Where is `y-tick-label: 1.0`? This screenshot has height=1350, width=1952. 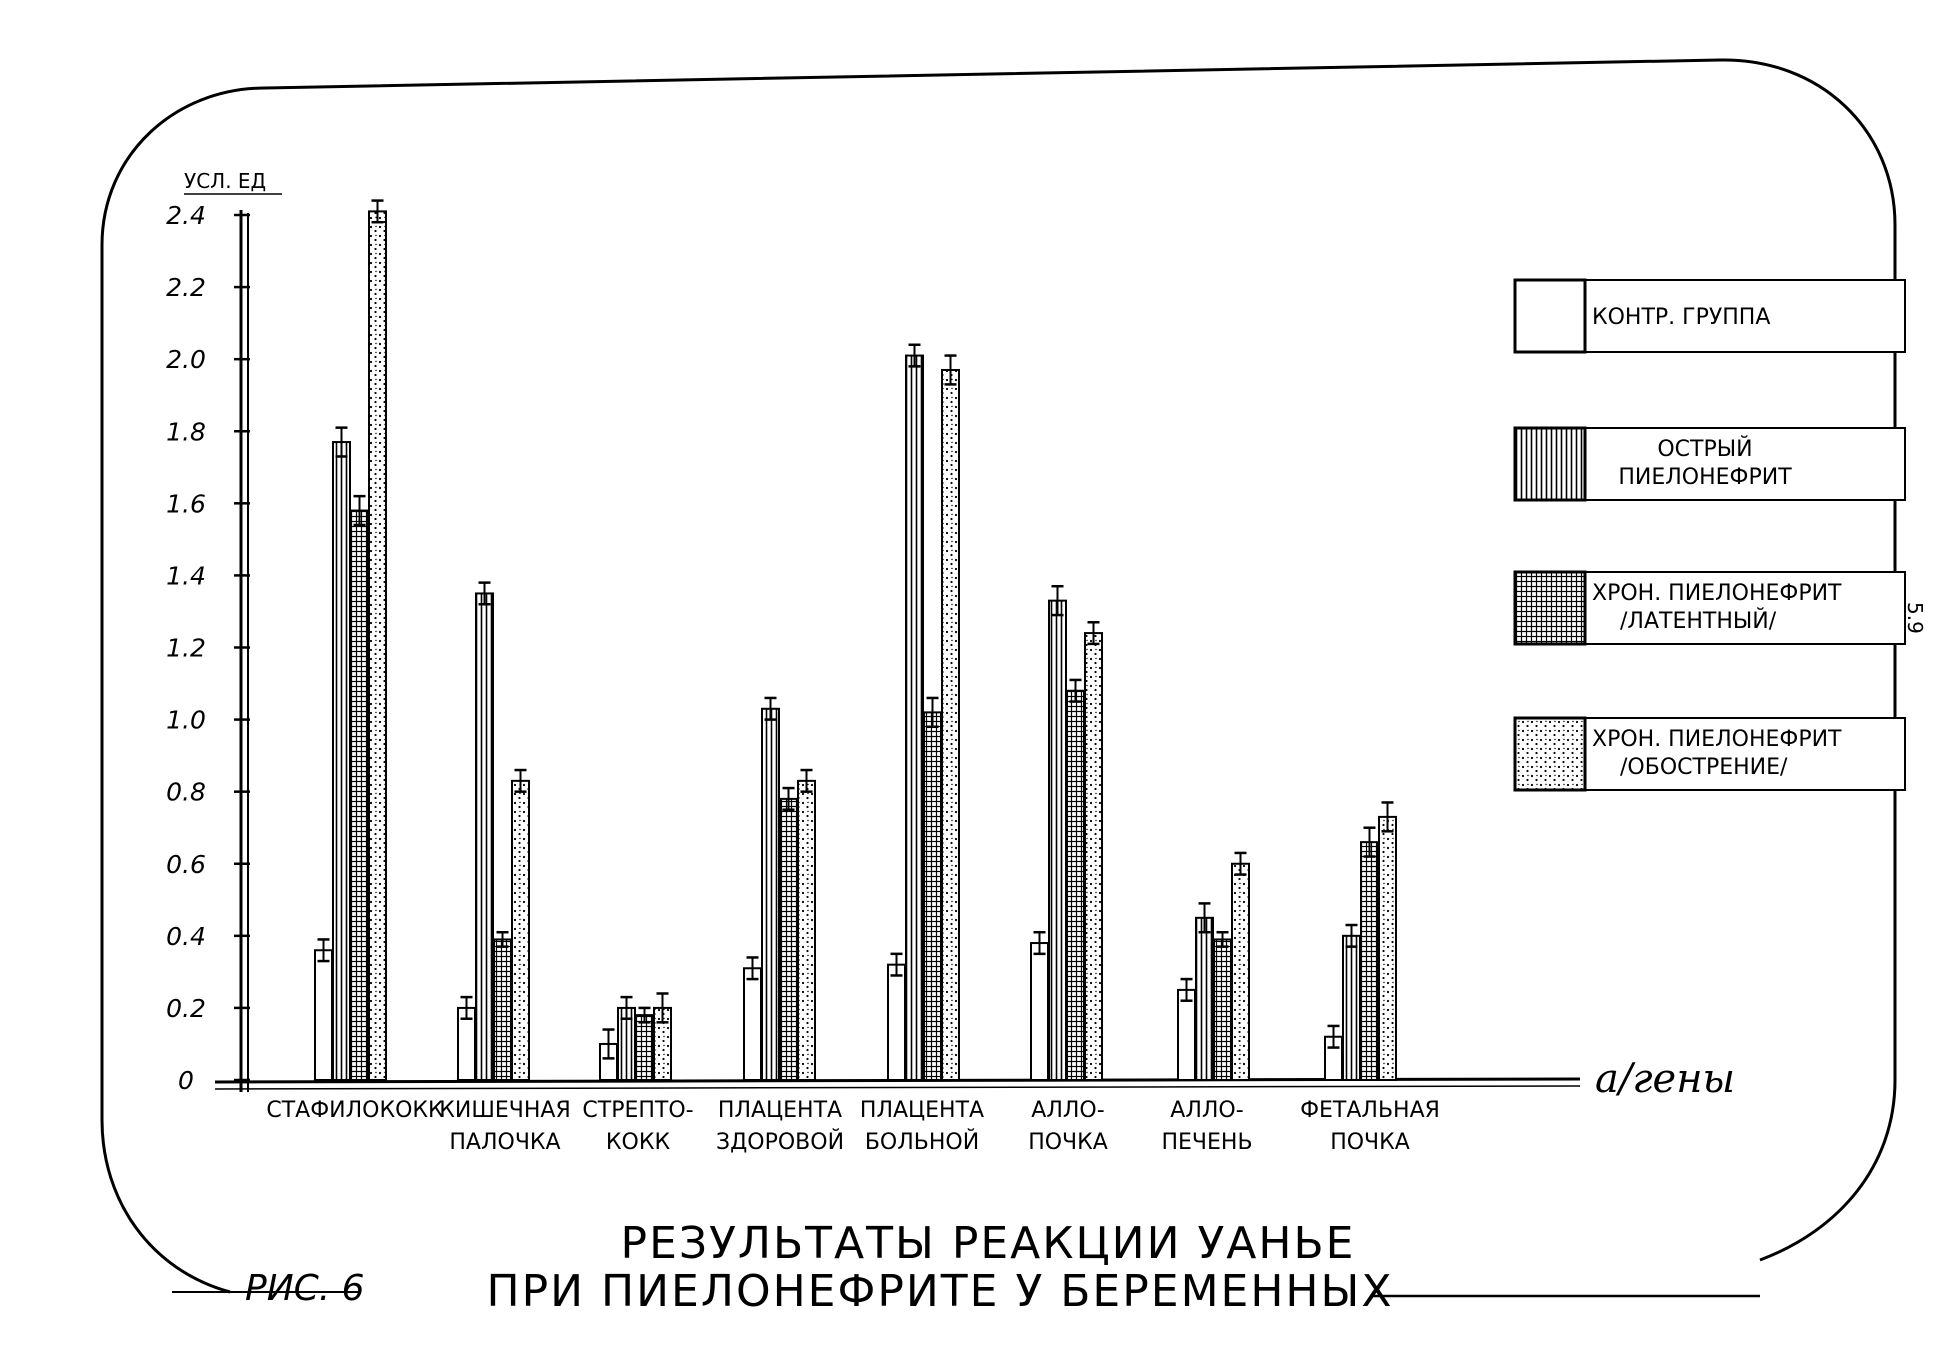 y-tick-label: 1.0 is located at coordinates (186, 720).